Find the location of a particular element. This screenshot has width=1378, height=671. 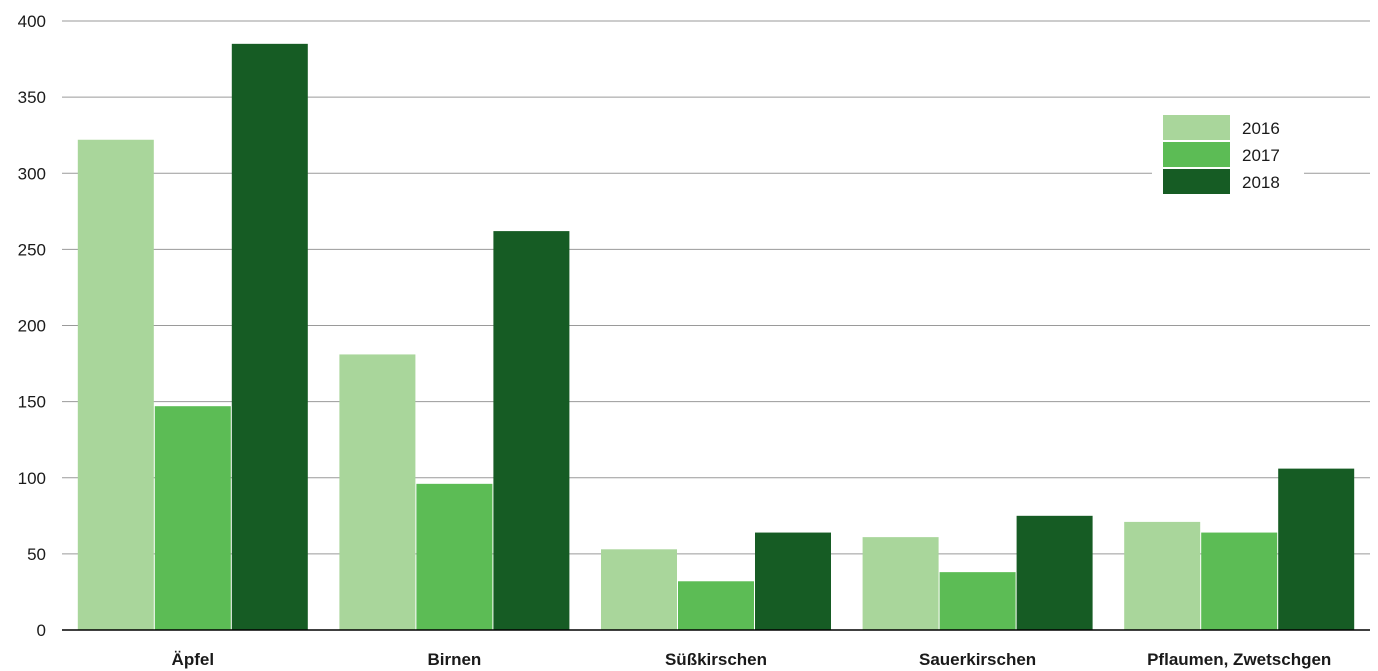

x-category-label: Birnen is located at coordinates (454, 659).